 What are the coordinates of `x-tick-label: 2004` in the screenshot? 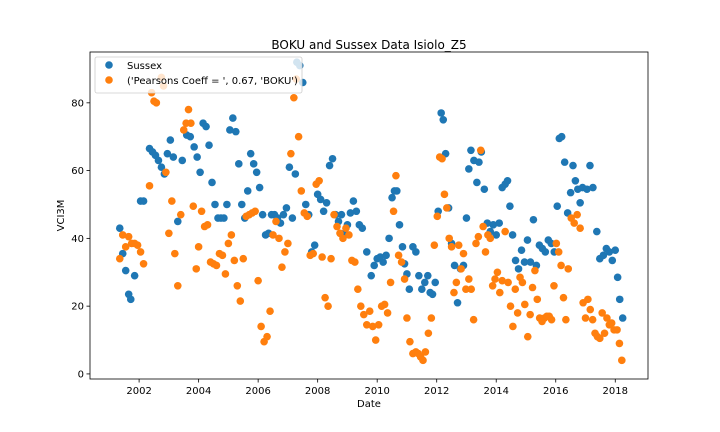 It's located at (198, 391).